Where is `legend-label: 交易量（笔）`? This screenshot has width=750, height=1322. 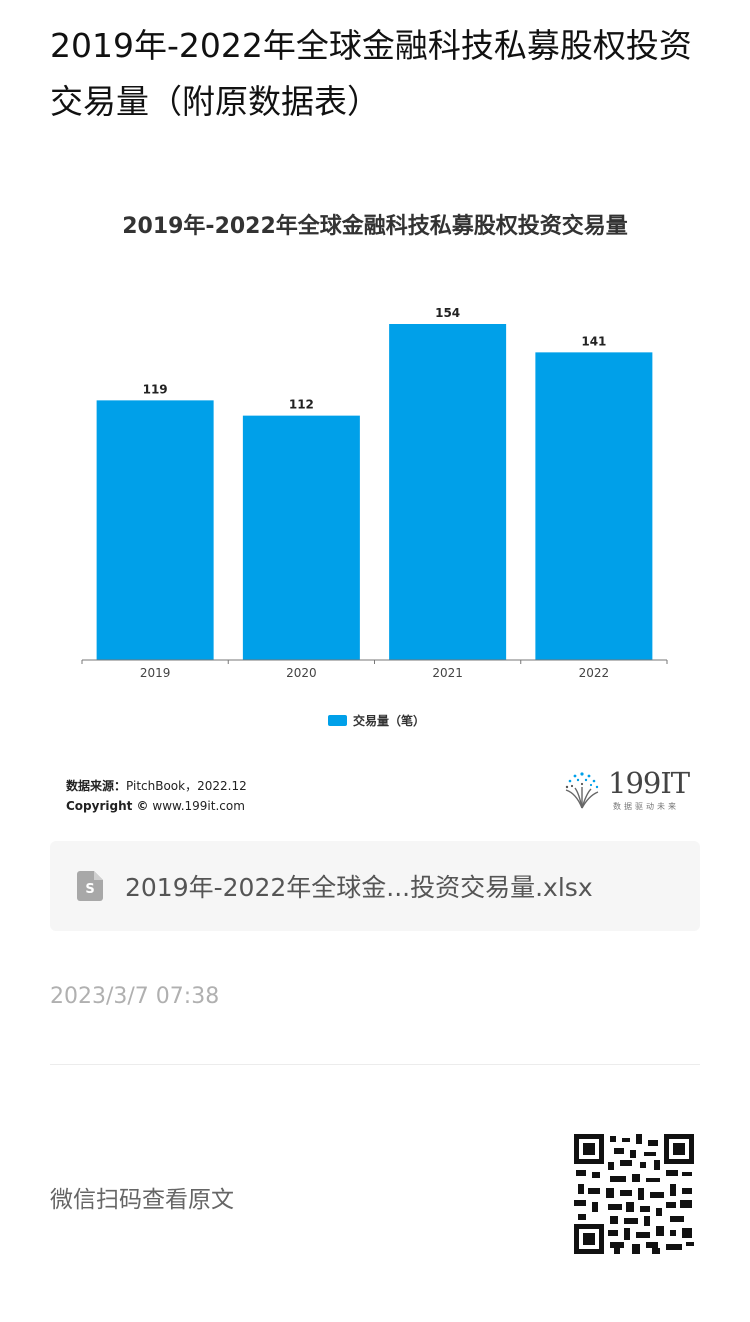
legend-label: 交易量（笔） is located at coordinates (389, 721).